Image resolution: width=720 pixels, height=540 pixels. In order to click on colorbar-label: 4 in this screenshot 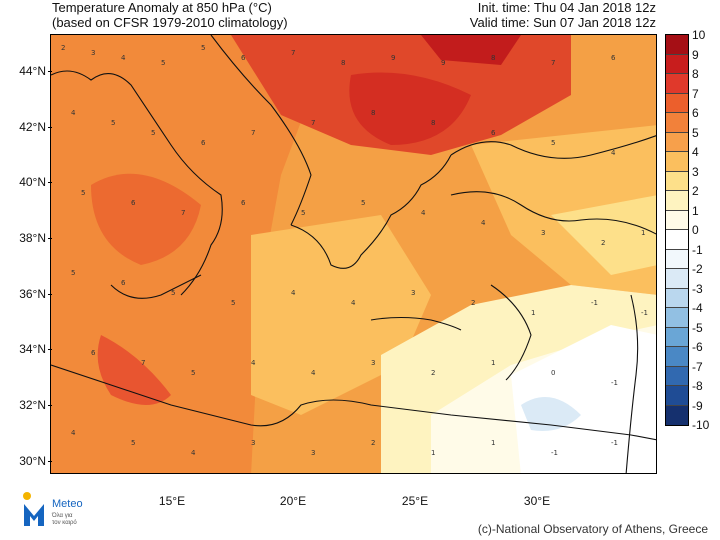, I will do `click(695, 152)`.